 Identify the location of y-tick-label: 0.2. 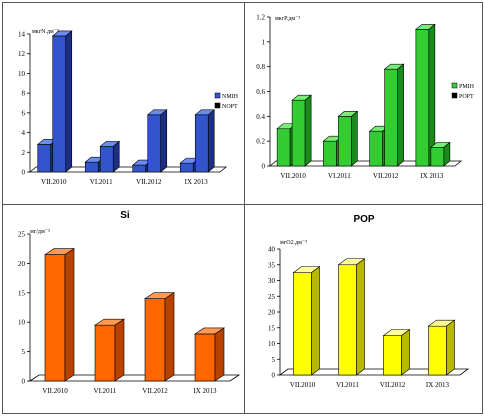
(260, 142).